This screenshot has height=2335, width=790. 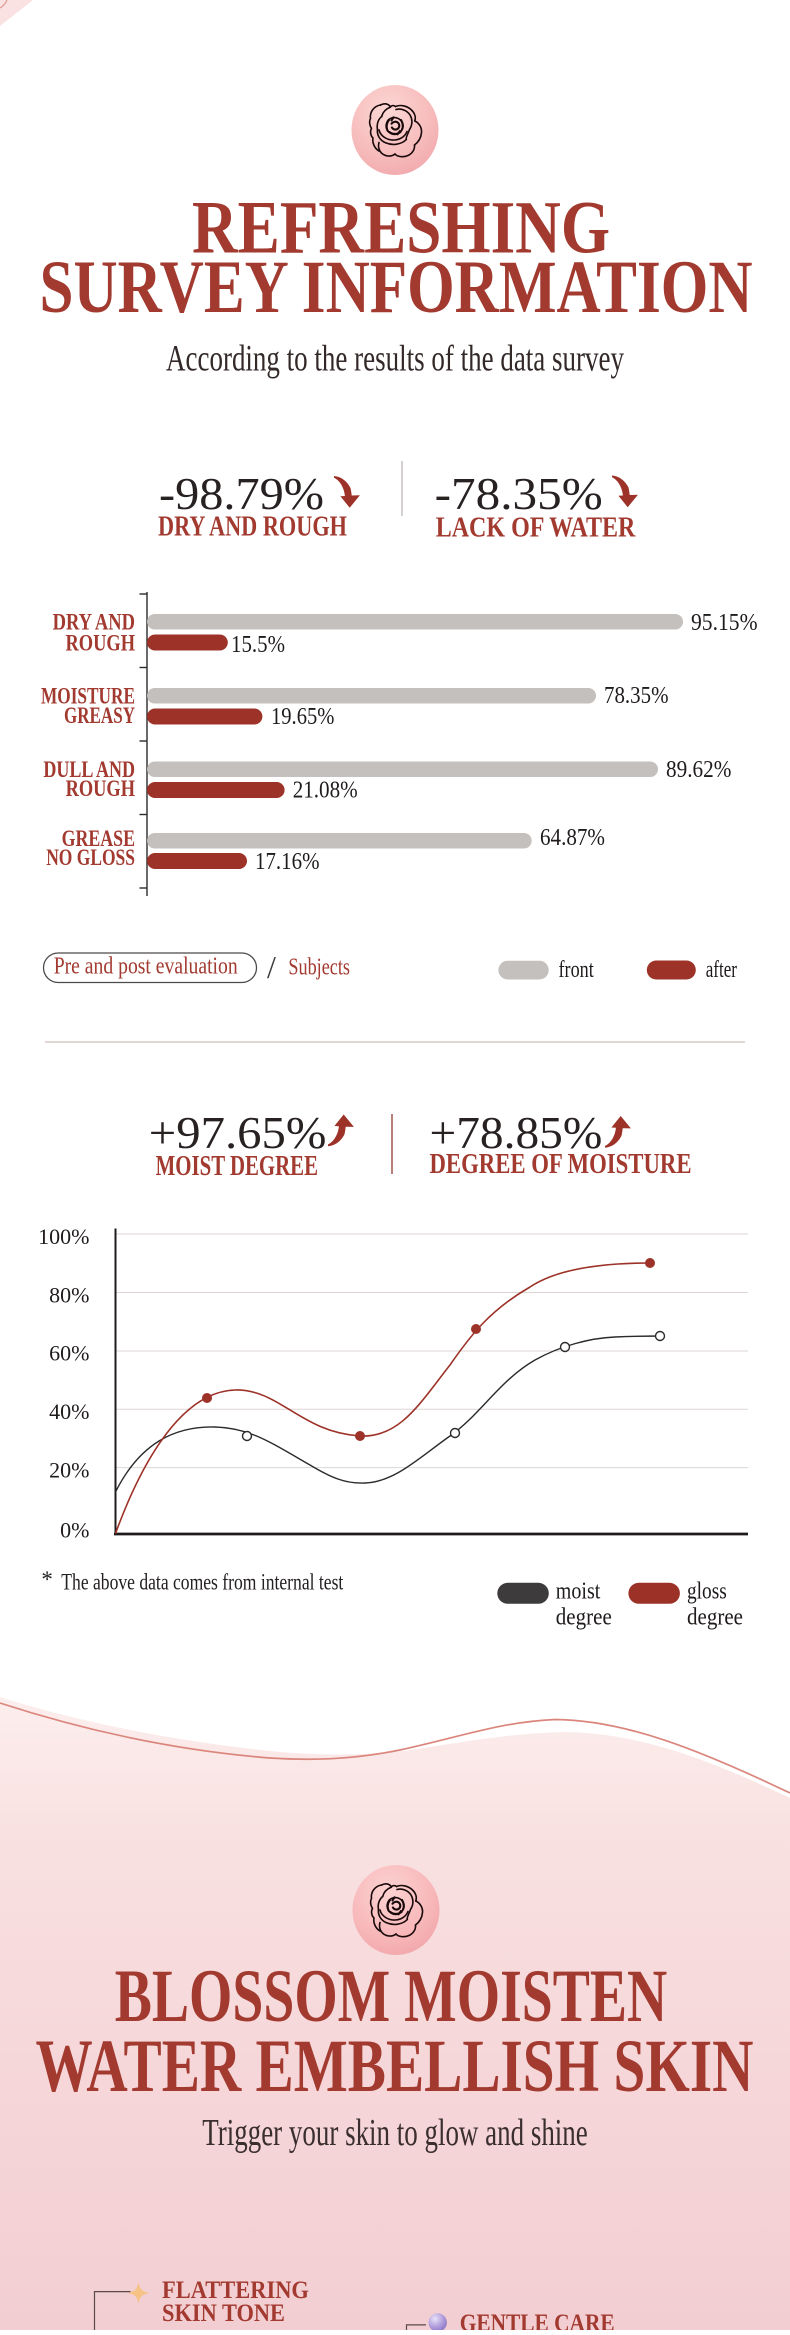 I want to click on svg-text:Trigger your skin to glow and: Trigger your skin to glow and shine, so click(x=395, y=2133).